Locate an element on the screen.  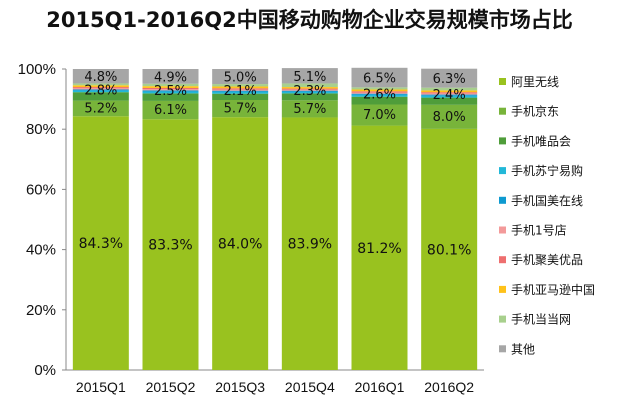
legend-label: 手机唯品会 is located at coordinates (541, 141).